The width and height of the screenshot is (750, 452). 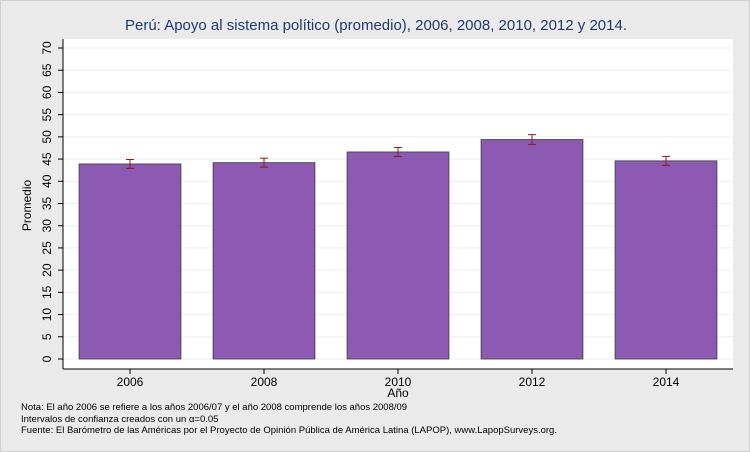 I want to click on bar-2014, so click(x=666, y=260).